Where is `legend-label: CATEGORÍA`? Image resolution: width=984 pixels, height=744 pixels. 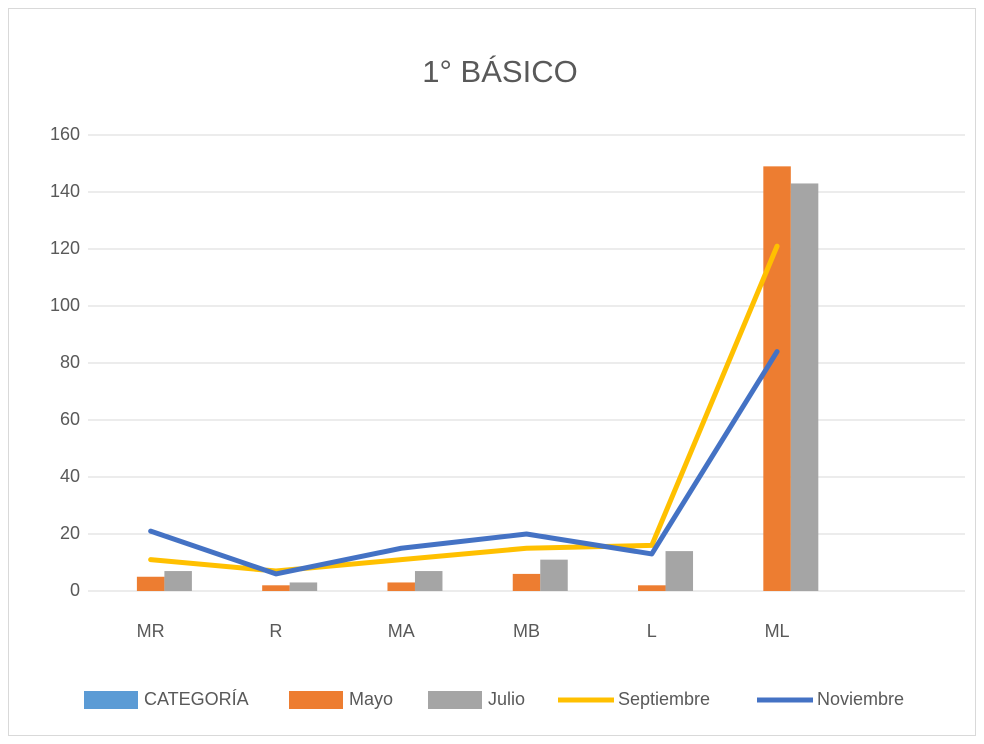
legend-label: CATEGORÍA is located at coordinates (196, 699).